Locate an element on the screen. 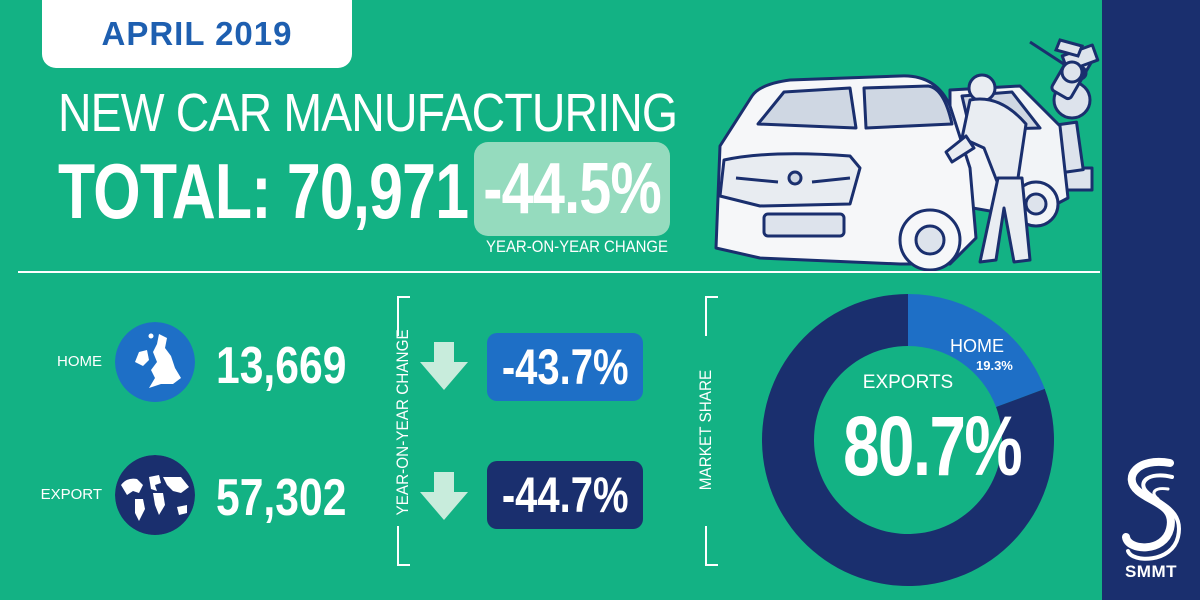 The image size is (1200, 600). export-change-value: -44.7% is located at coordinates (565, 495).